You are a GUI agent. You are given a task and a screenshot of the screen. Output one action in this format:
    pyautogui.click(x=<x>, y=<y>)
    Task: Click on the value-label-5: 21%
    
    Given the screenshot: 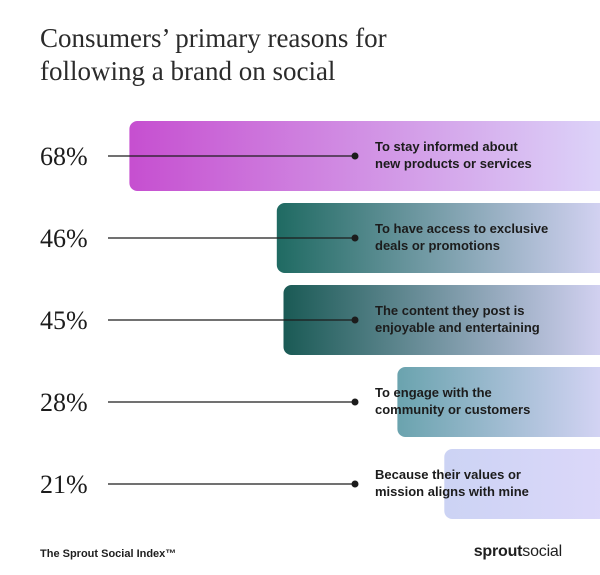 What is the action you would take?
    pyautogui.click(x=64, y=484)
    